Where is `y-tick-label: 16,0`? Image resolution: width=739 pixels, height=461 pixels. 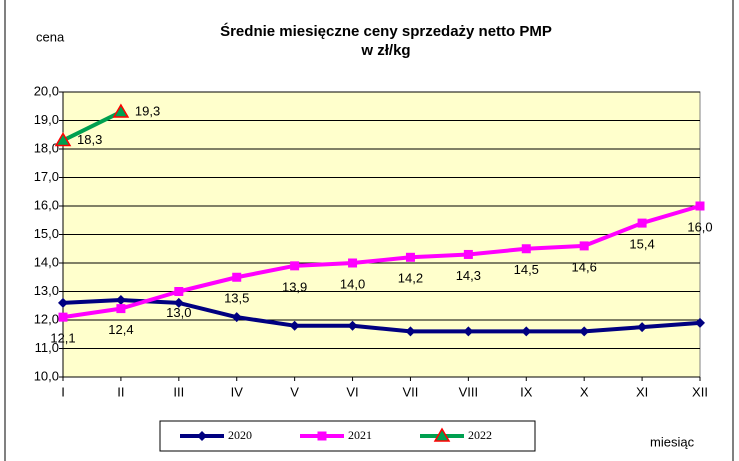 y-tick-label: 16,0 is located at coordinates (46, 204).